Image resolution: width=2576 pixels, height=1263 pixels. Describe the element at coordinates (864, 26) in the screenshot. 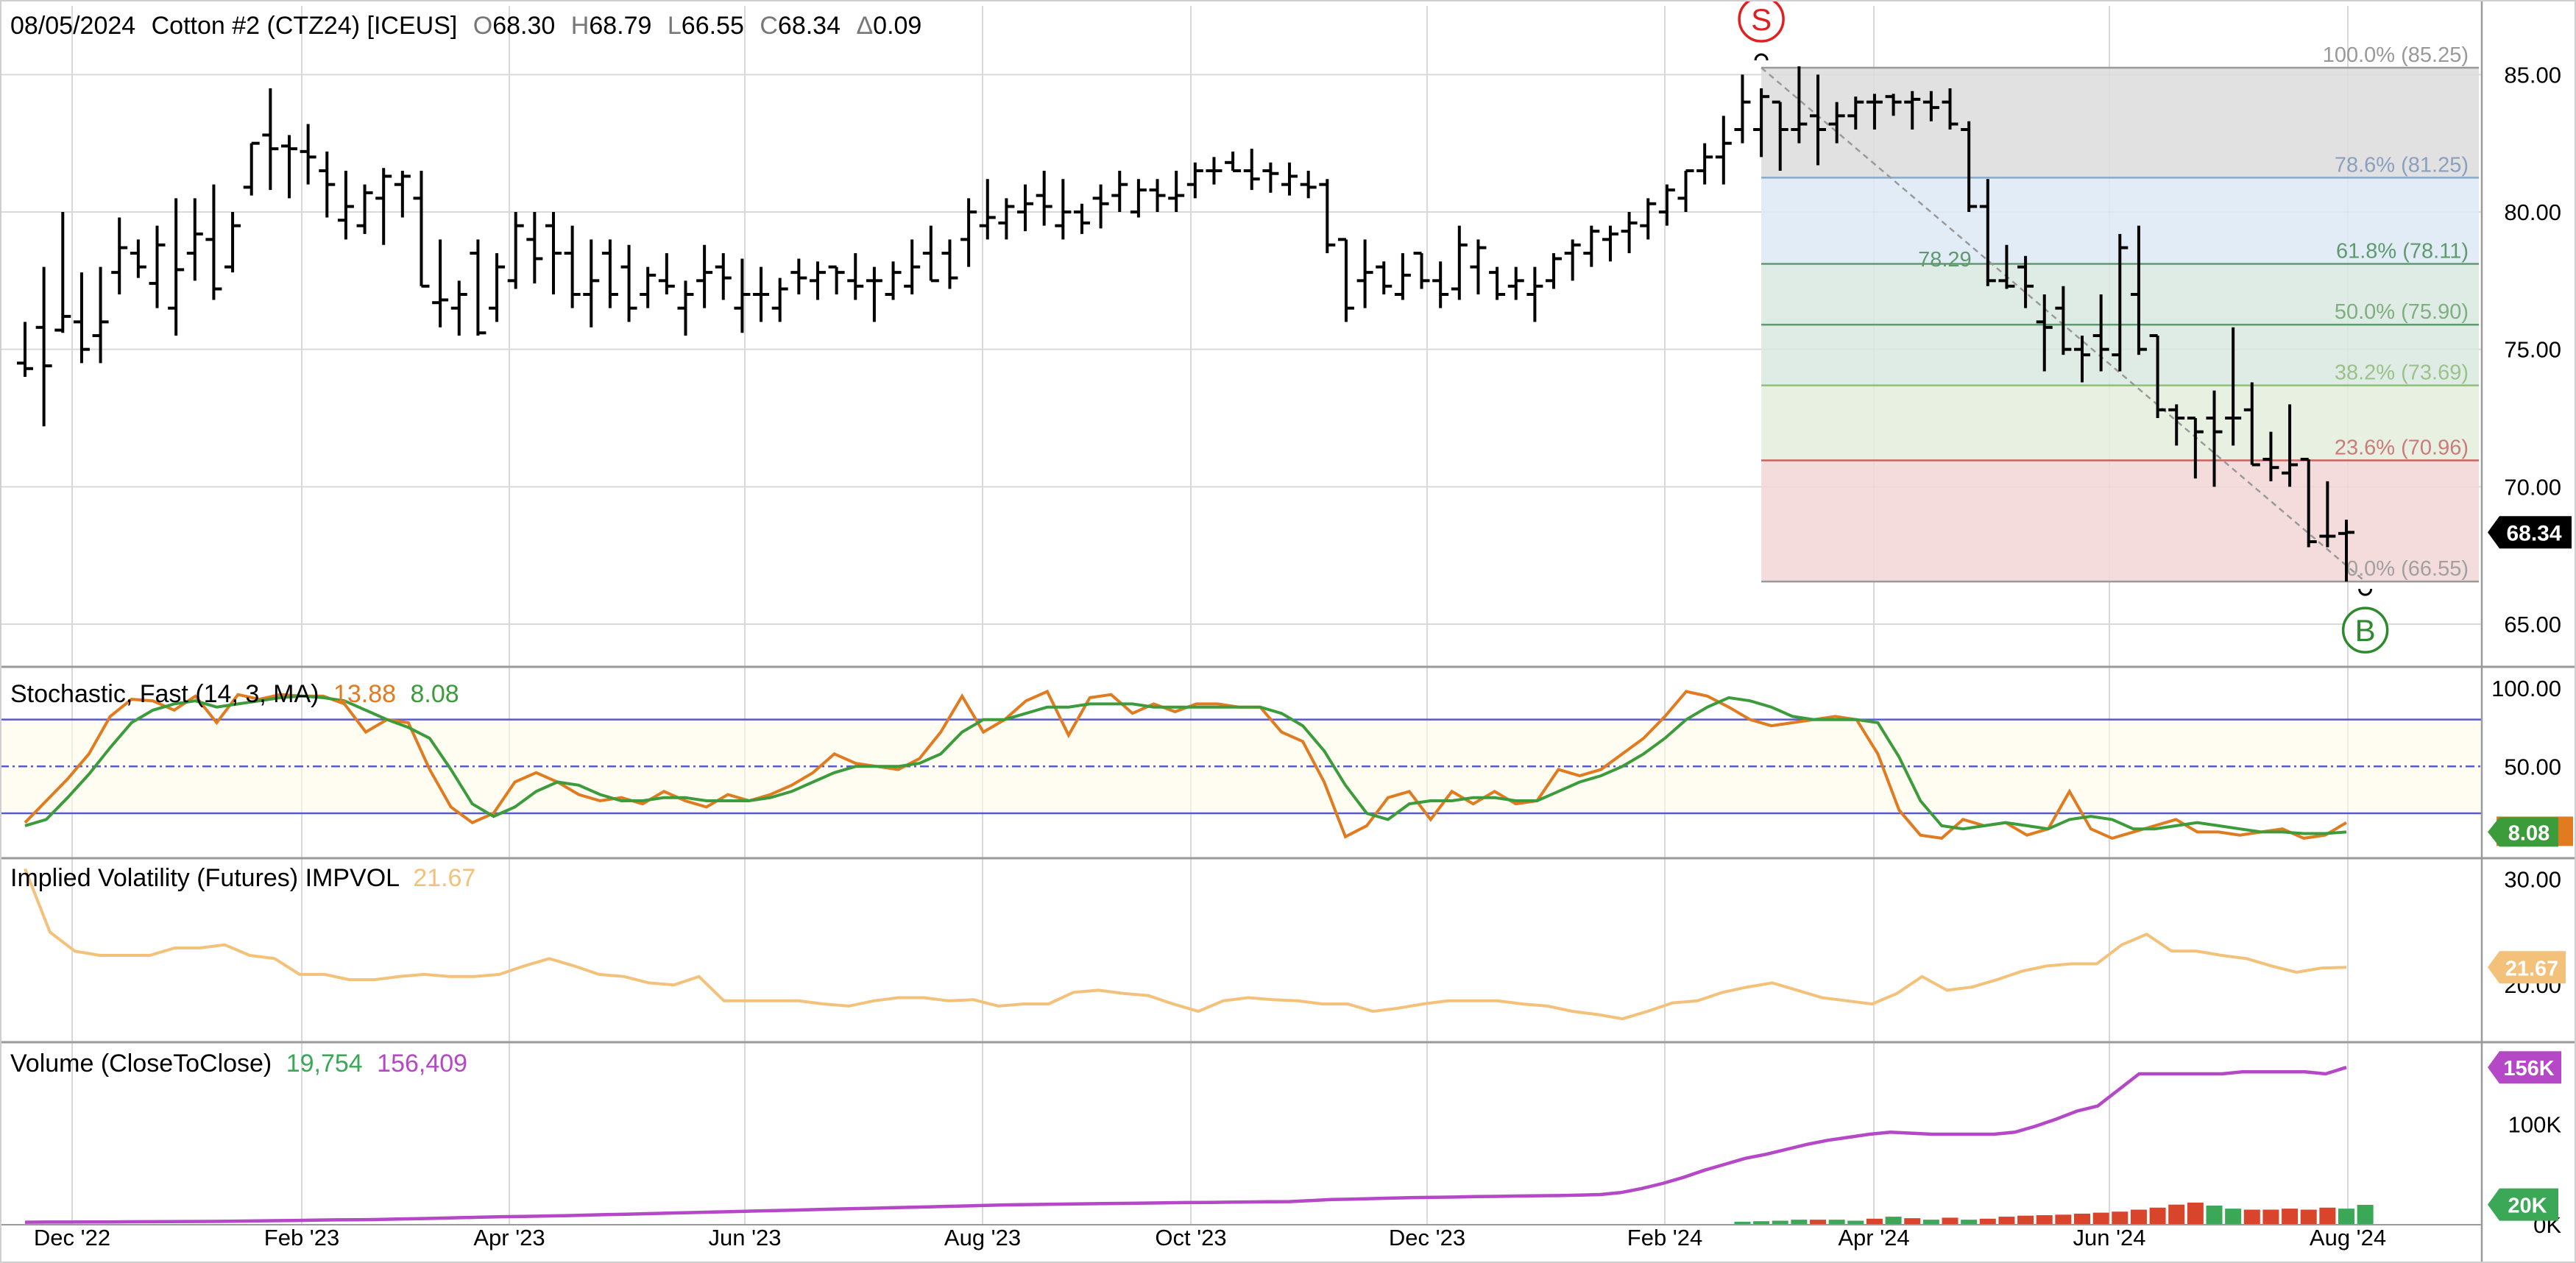

I see `header-change-label: Δ` at that location.